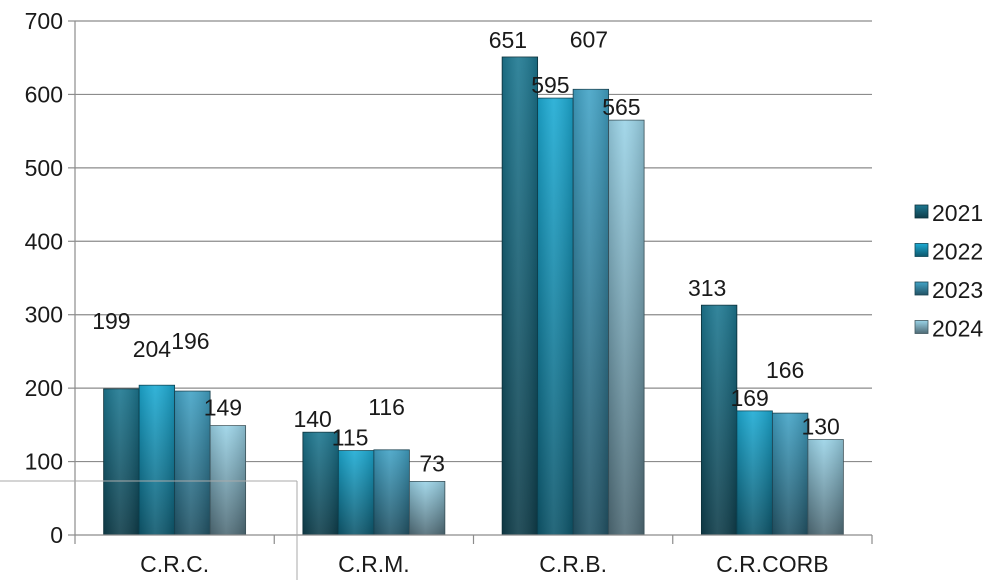  I want to click on data-label: 149, so click(223, 408).